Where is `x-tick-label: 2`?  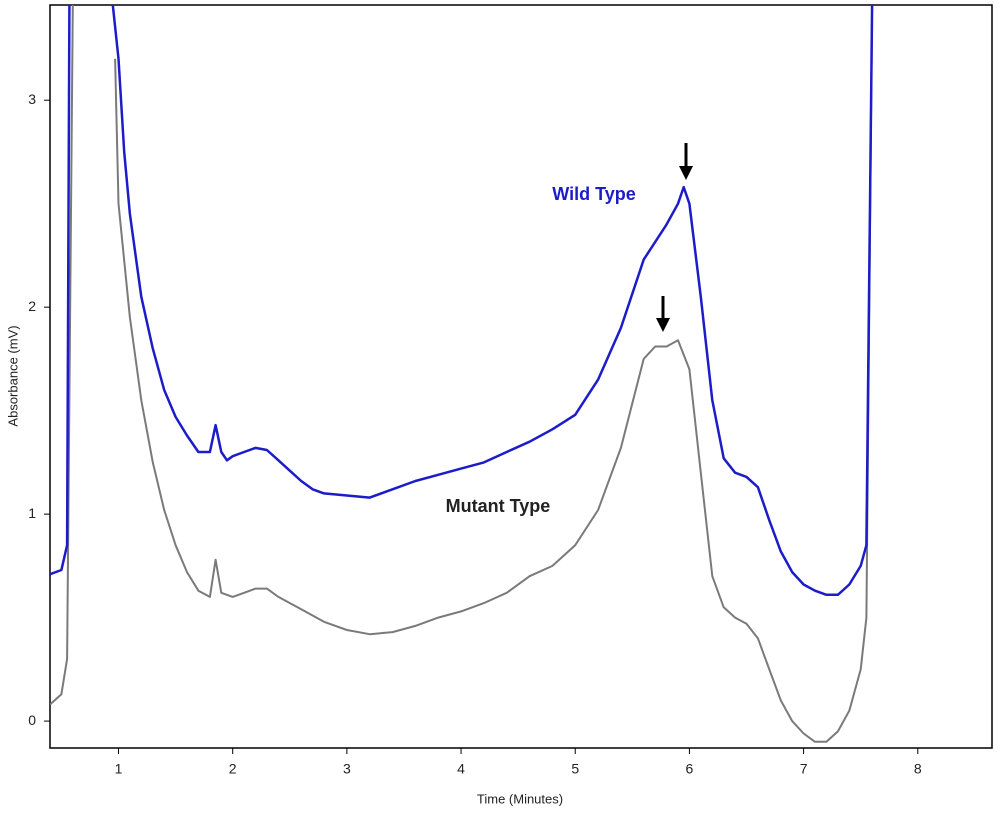 x-tick-label: 2 is located at coordinates (233, 769).